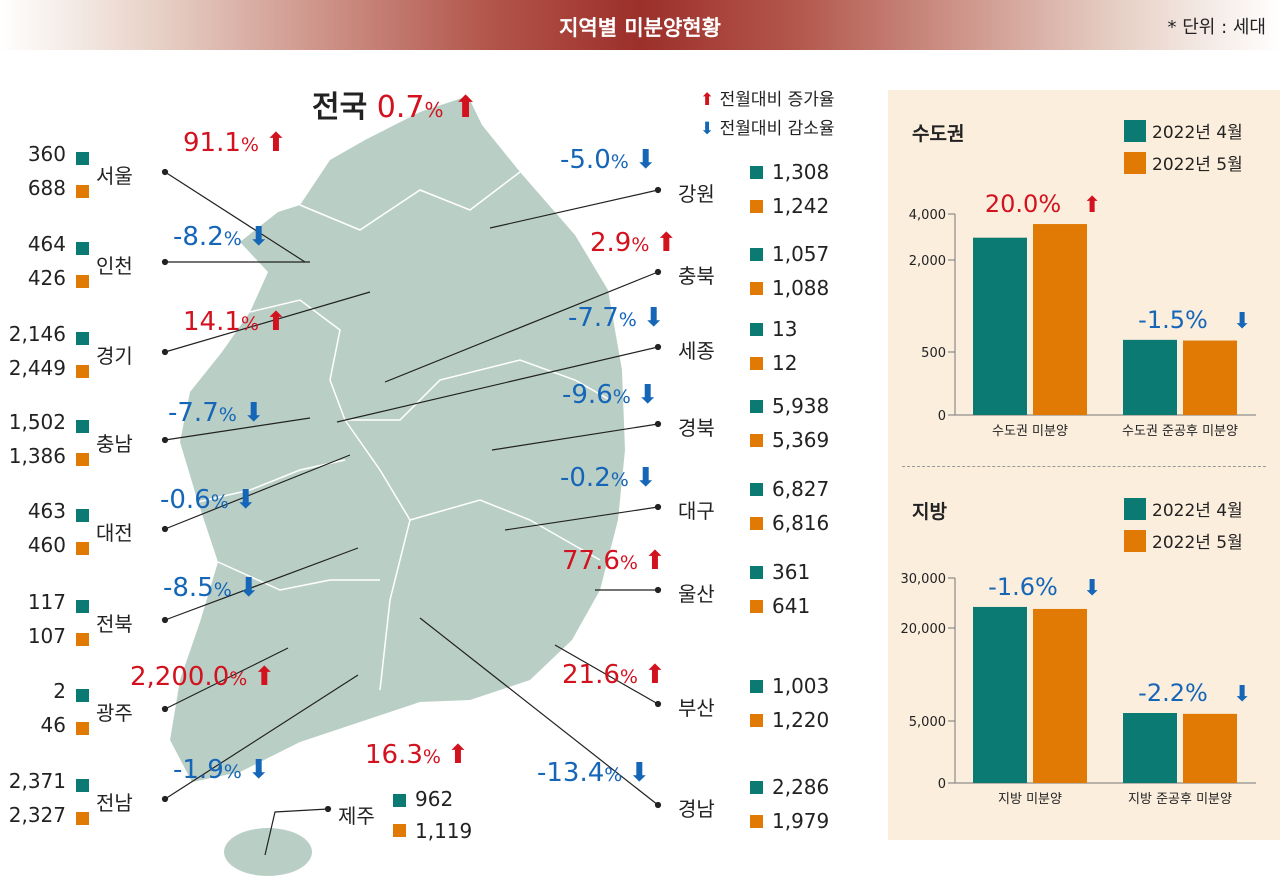  What do you see at coordinates (938, 134) in the screenshot?
I see `chart-title: 수도권` at bounding box center [938, 134].